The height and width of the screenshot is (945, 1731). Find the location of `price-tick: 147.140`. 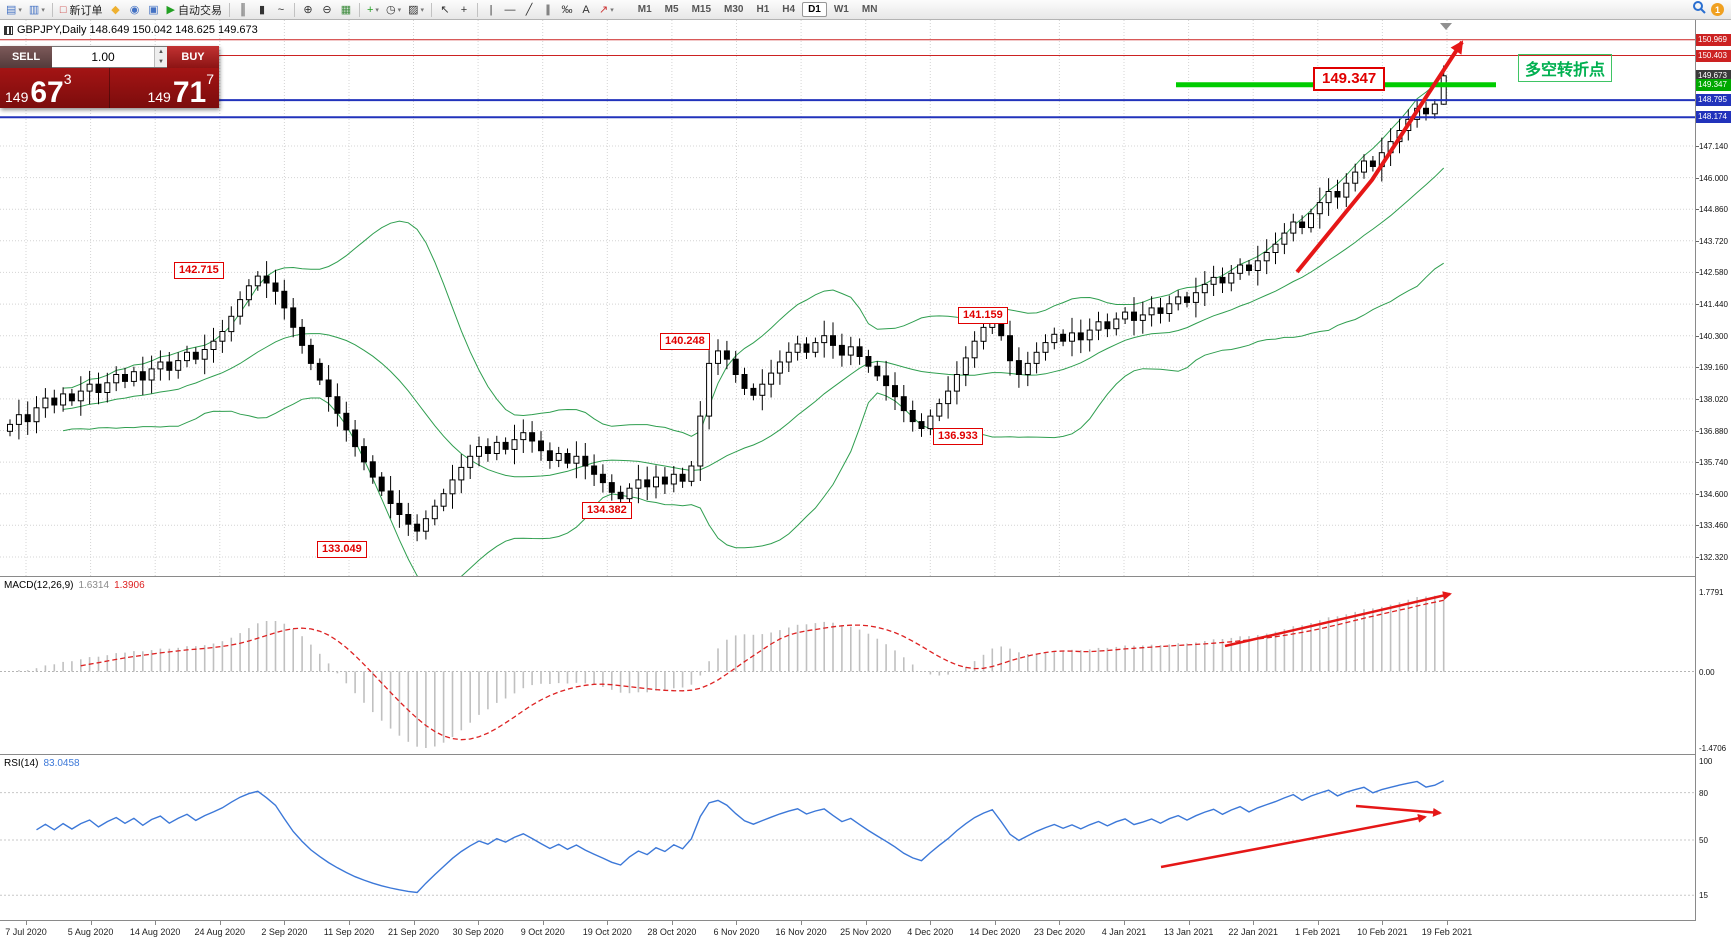

price-tick: 147.140 is located at coordinates (1713, 146).